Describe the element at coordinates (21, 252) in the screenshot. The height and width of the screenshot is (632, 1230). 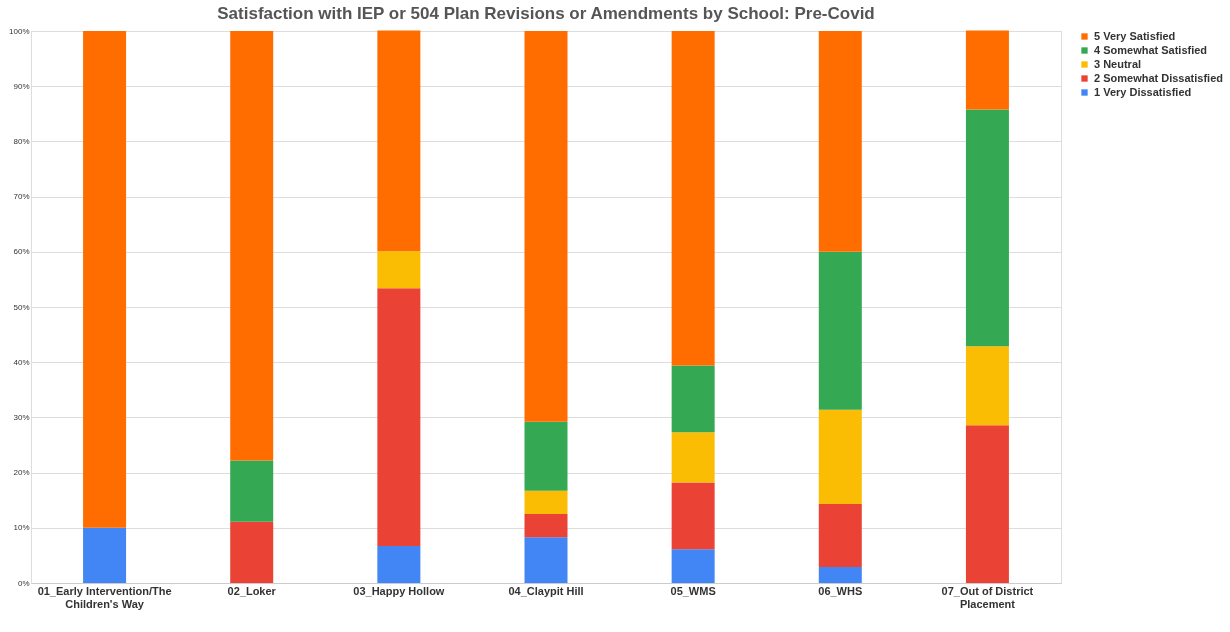
I see `y-tick-label: 60%` at that location.